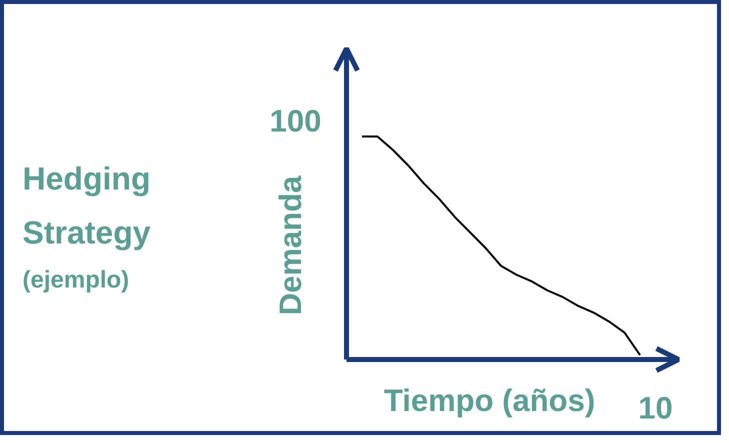 The height and width of the screenshot is (443, 729). I want to click on text: Hedging Strategy, so click(86, 205).